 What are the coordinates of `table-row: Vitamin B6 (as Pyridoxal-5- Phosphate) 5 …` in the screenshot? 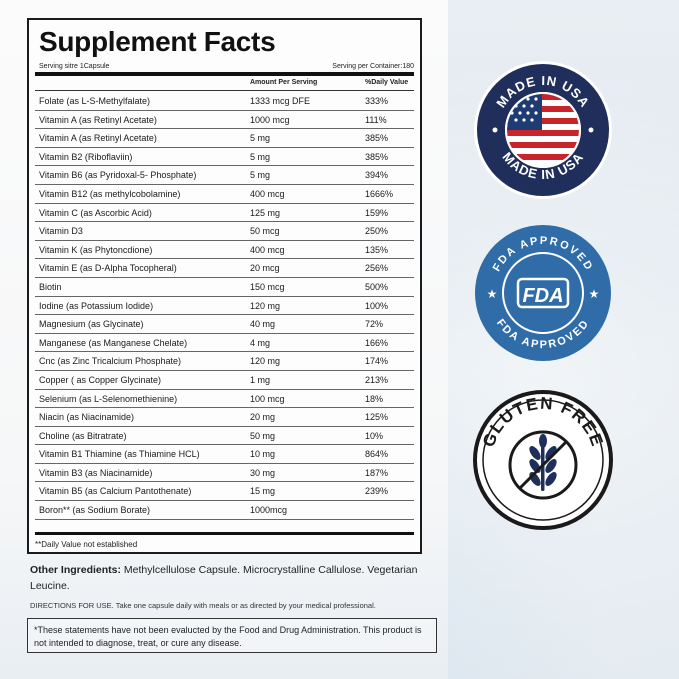 It's located at (224, 175).